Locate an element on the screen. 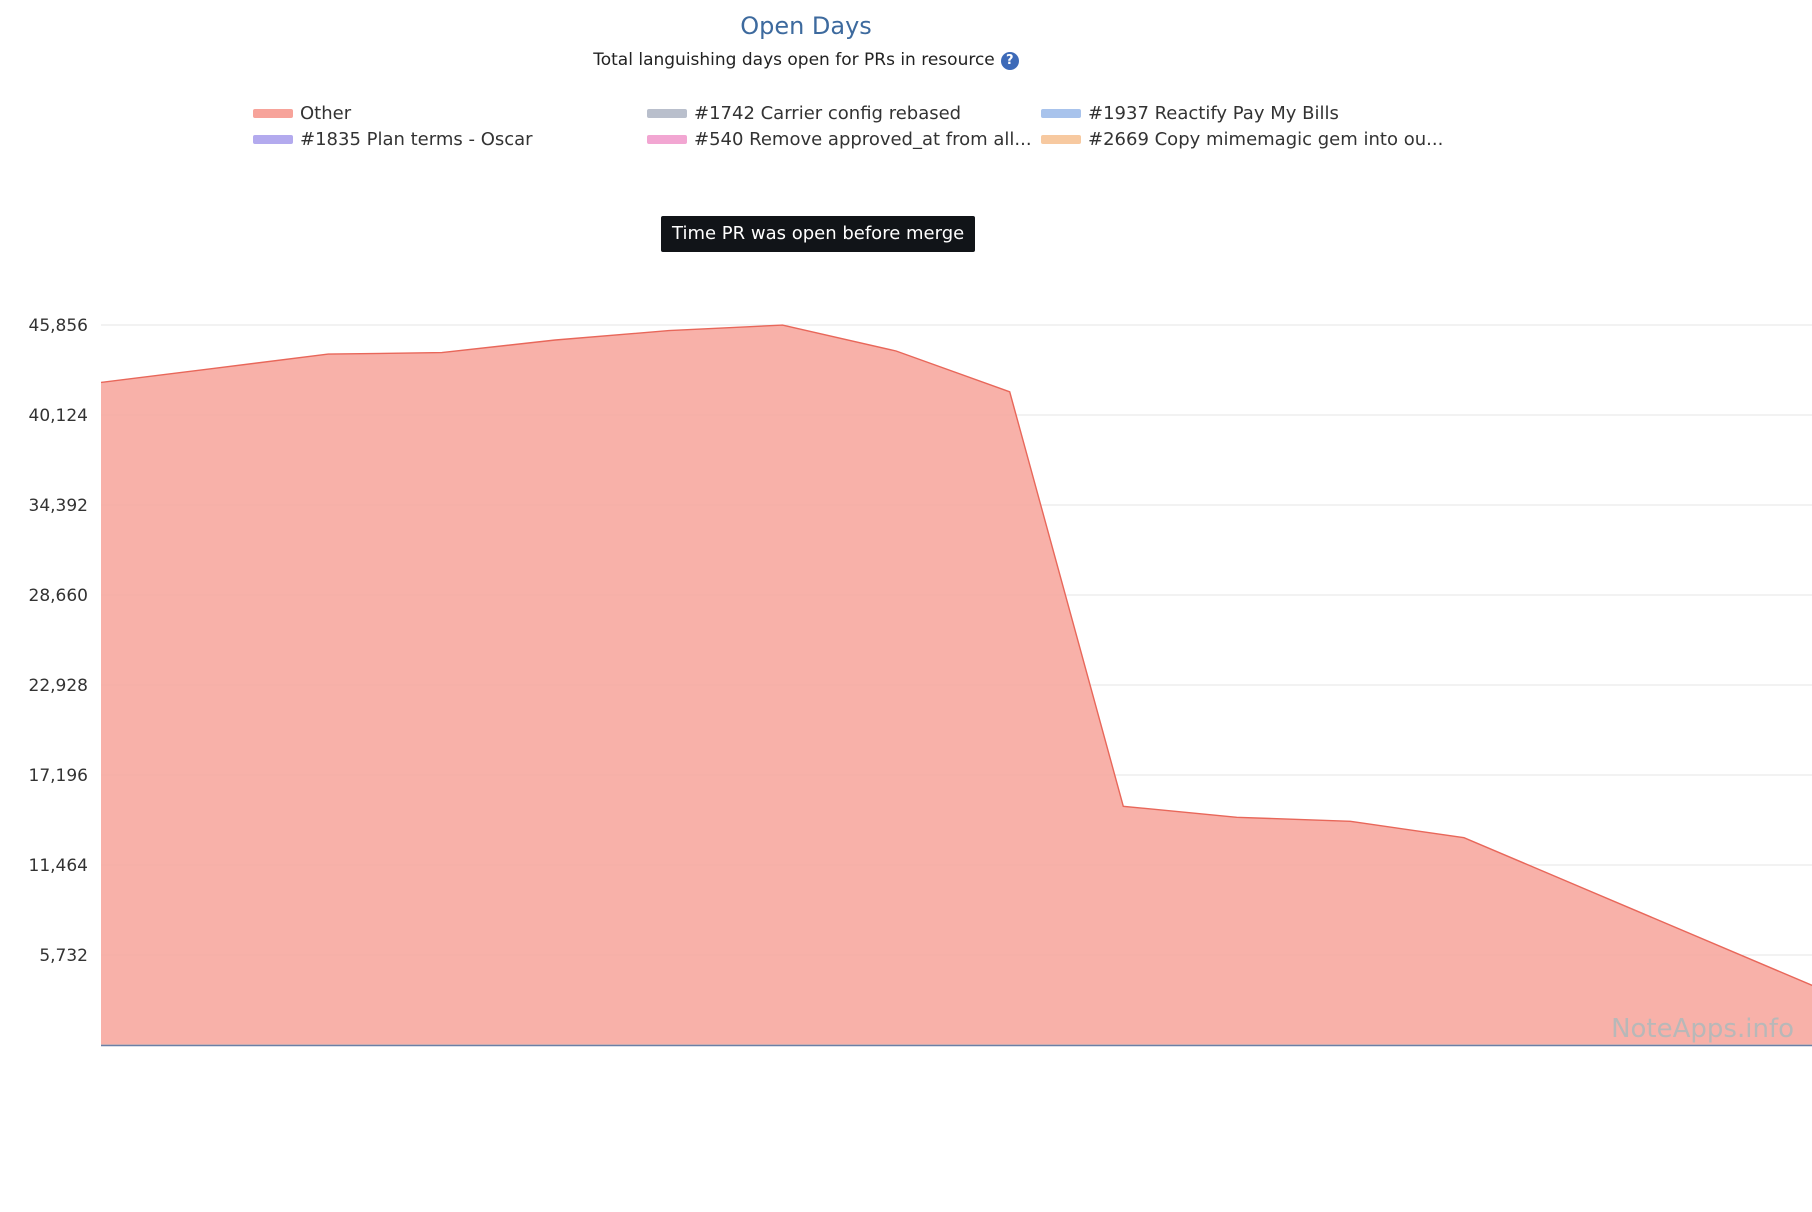 Image resolution: width=1812 pixels, height=1212 pixels. legend-item-1742: #1742 Carrier config rebased is located at coordinates (804, 113).